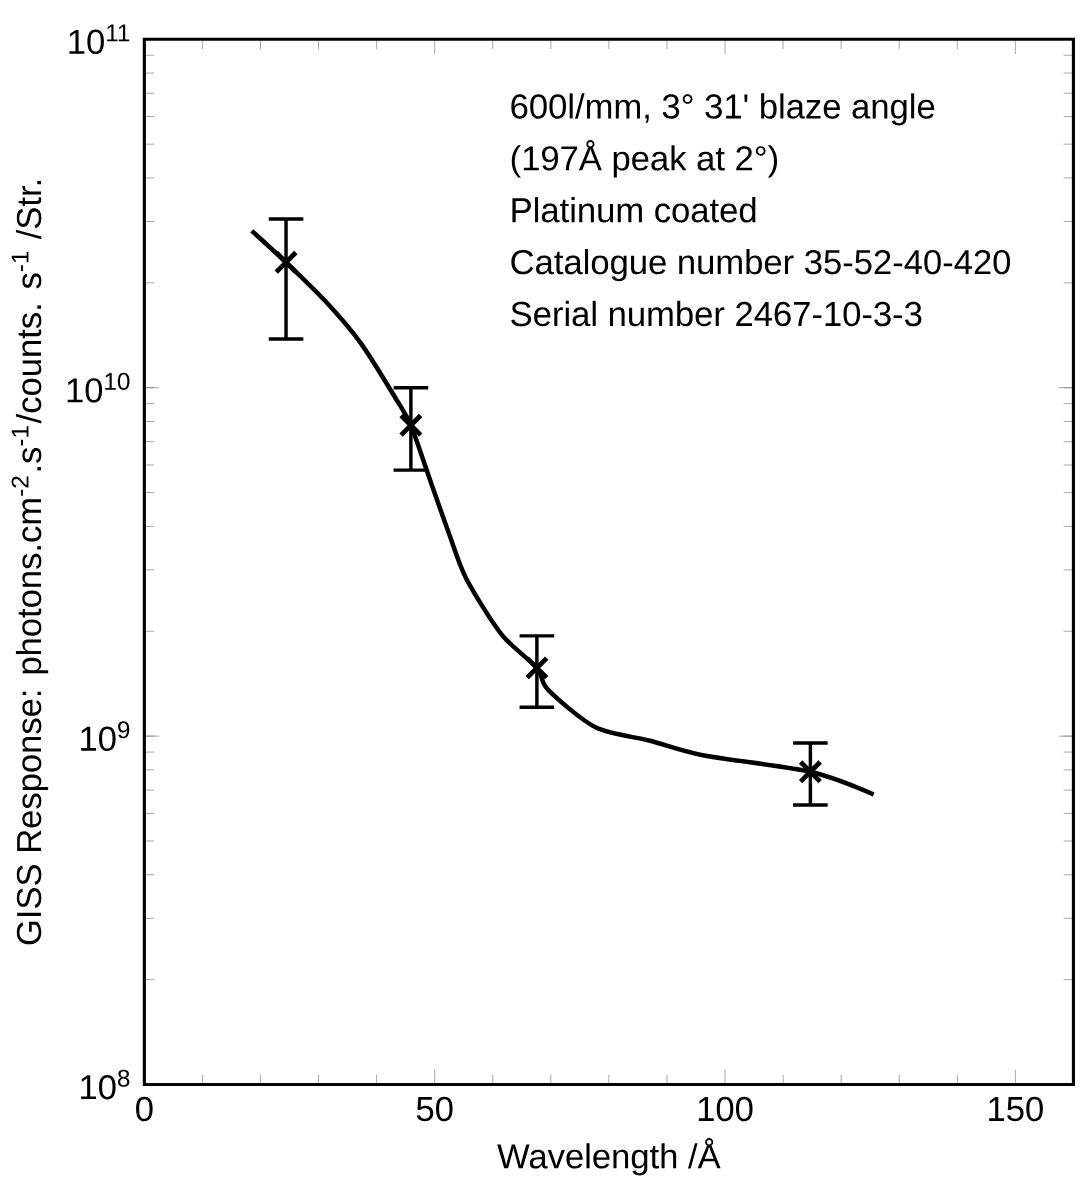 Image resolution: width=1089 pixels, height=1187 pixels. Describe the element at coordinates (609, 1157) in the screenshot. I see `x-axis-title: Wavelength /Å` at that location.